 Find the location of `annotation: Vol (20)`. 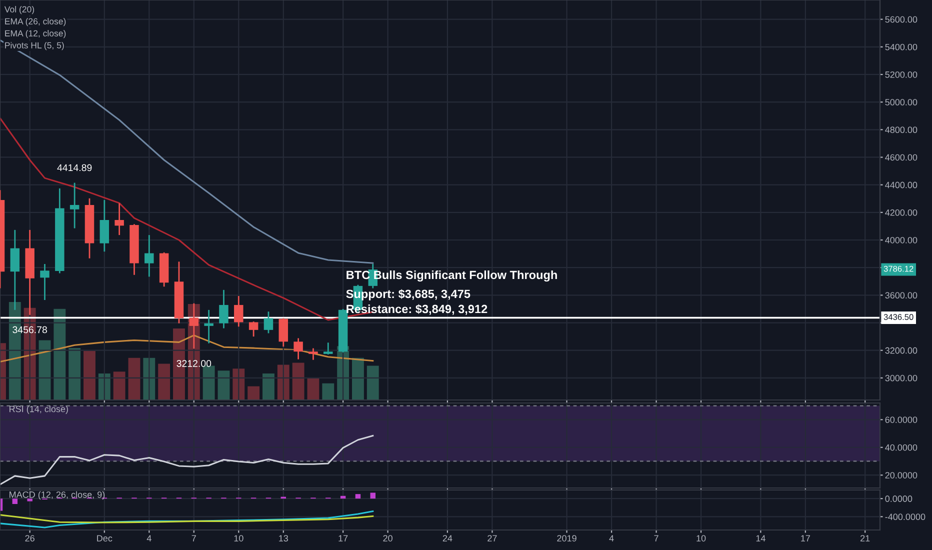

annotation: Vol (20) is located at coordinates (19, 10).